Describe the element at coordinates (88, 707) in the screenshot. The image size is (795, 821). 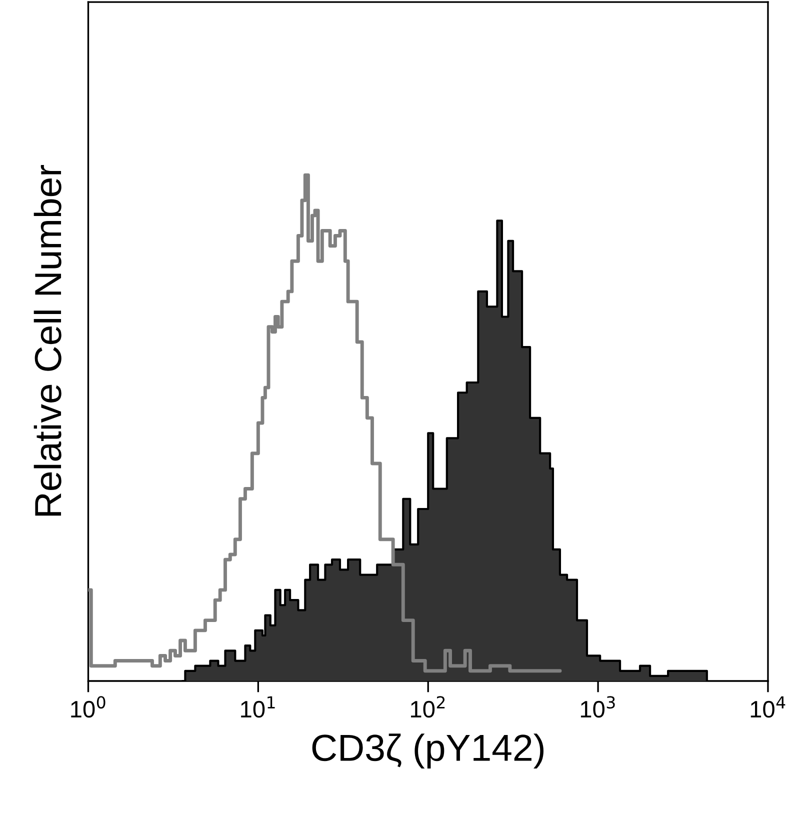
I see `x-tick-label: 10$^{0}$` at that location.